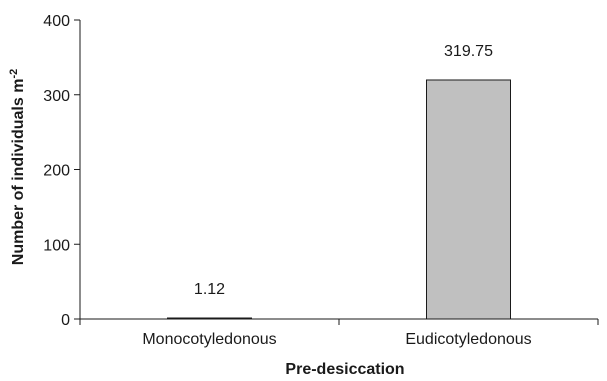 The height and width of the screenshot is (381, 607). What do you see at coordinates (468, 199) in the screenshot?
I see `bar-eudicotyledonous` at bounding box center [468, 199].